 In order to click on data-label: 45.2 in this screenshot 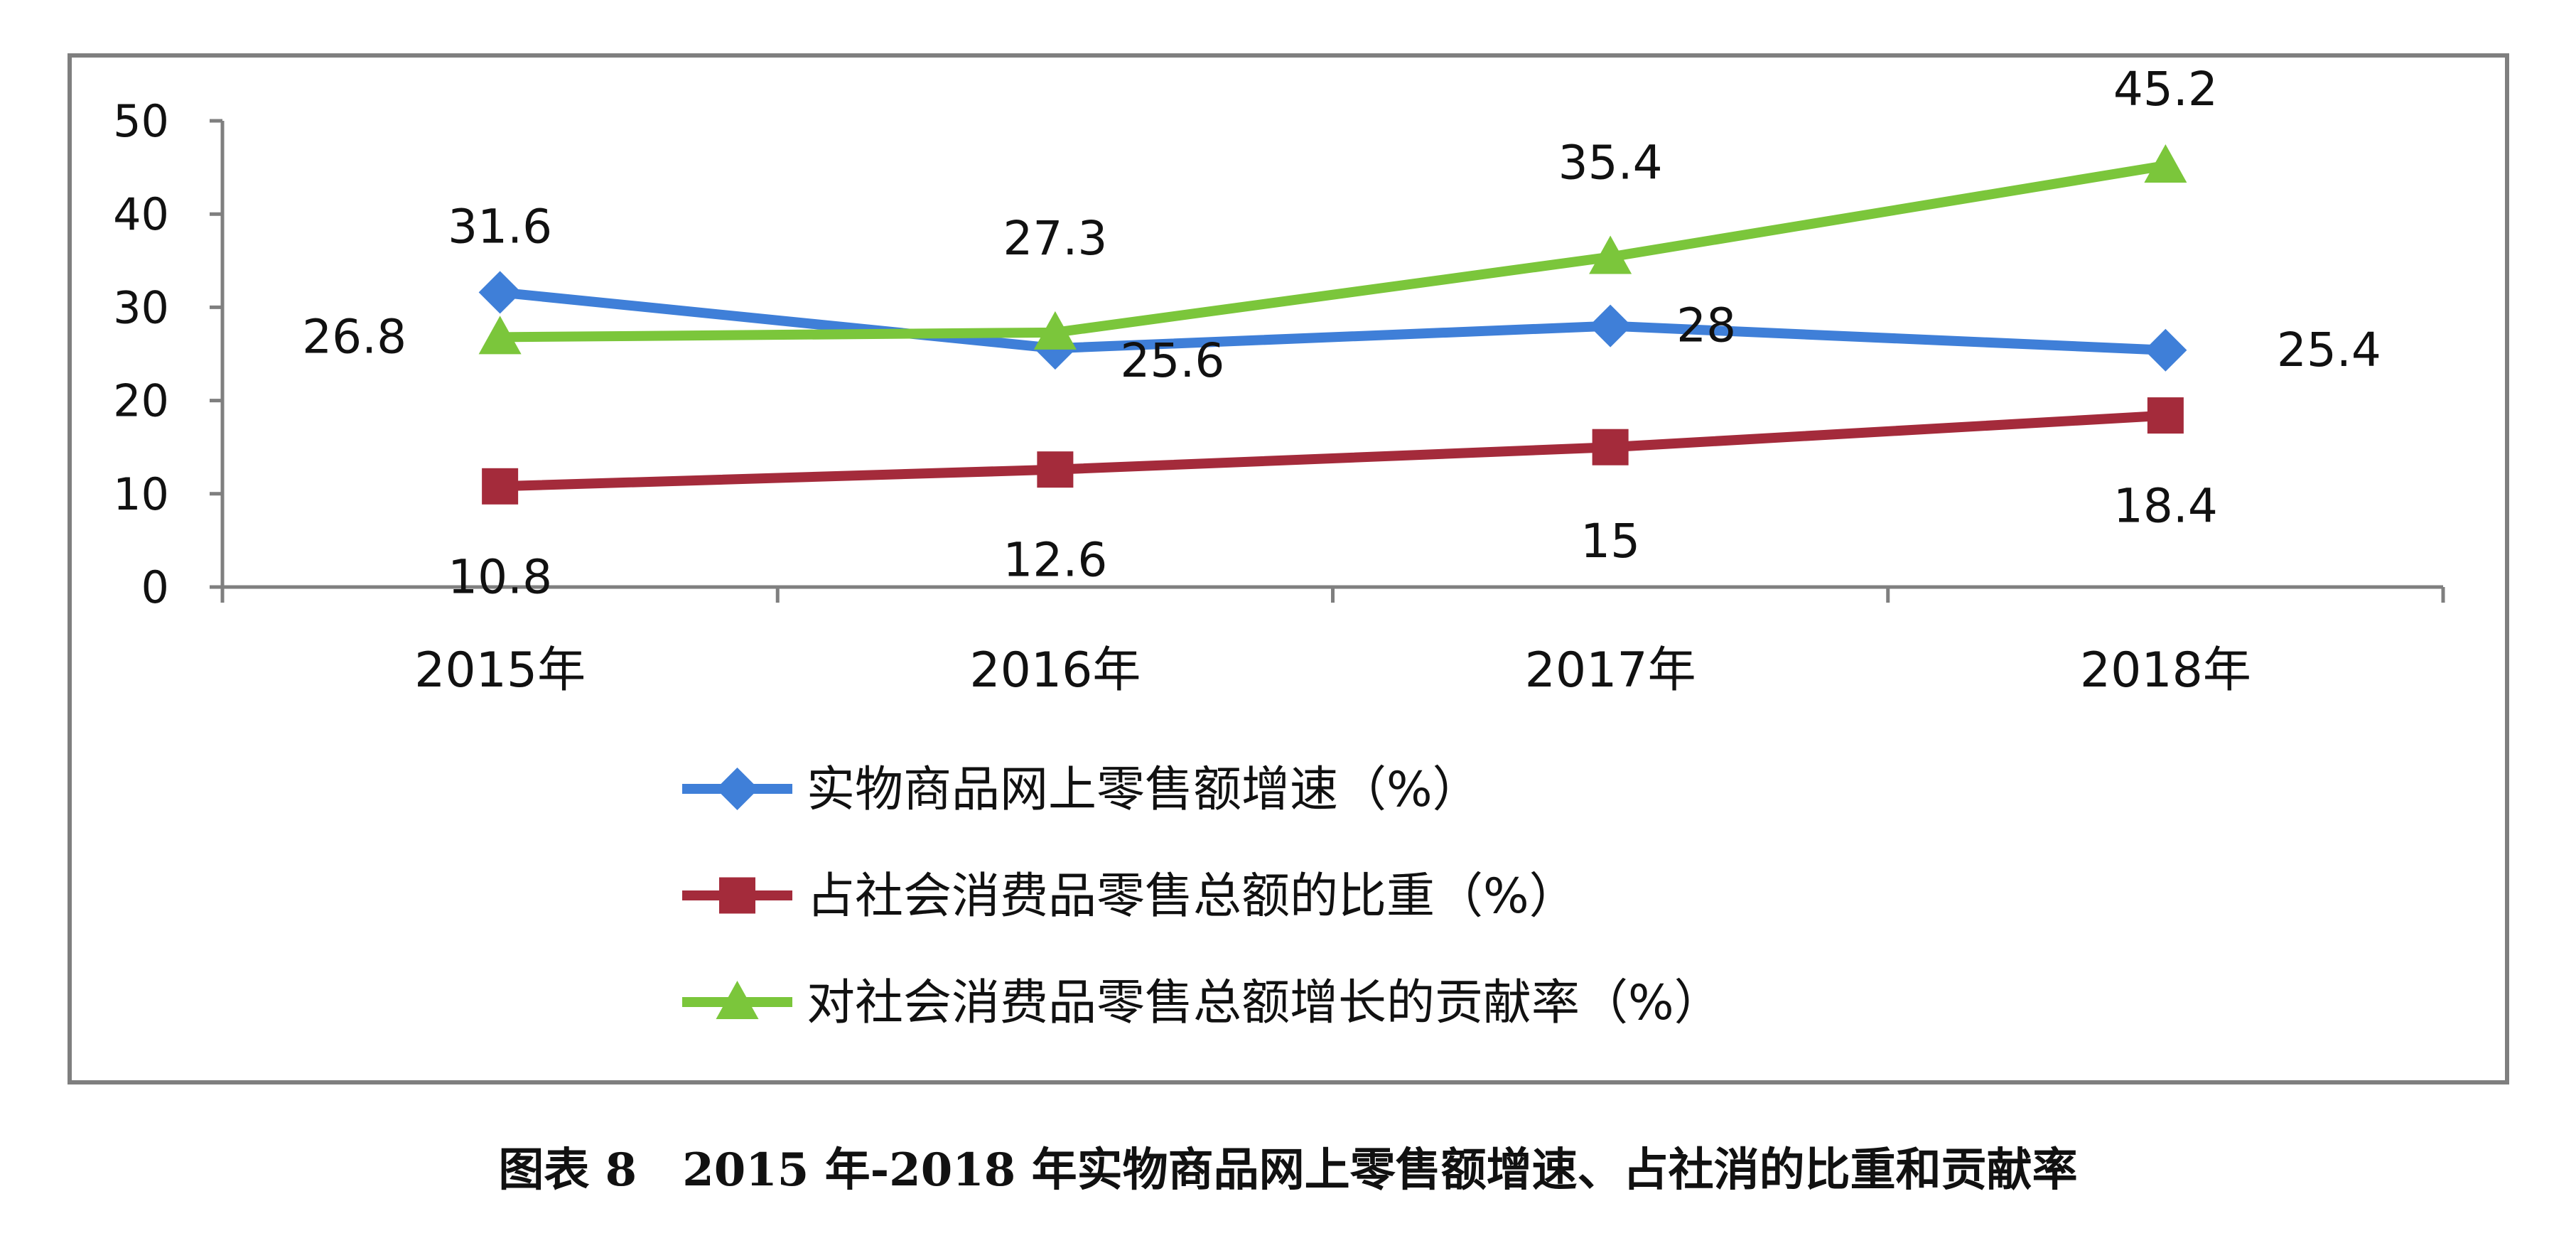, I will do `click(2165, 89)`.